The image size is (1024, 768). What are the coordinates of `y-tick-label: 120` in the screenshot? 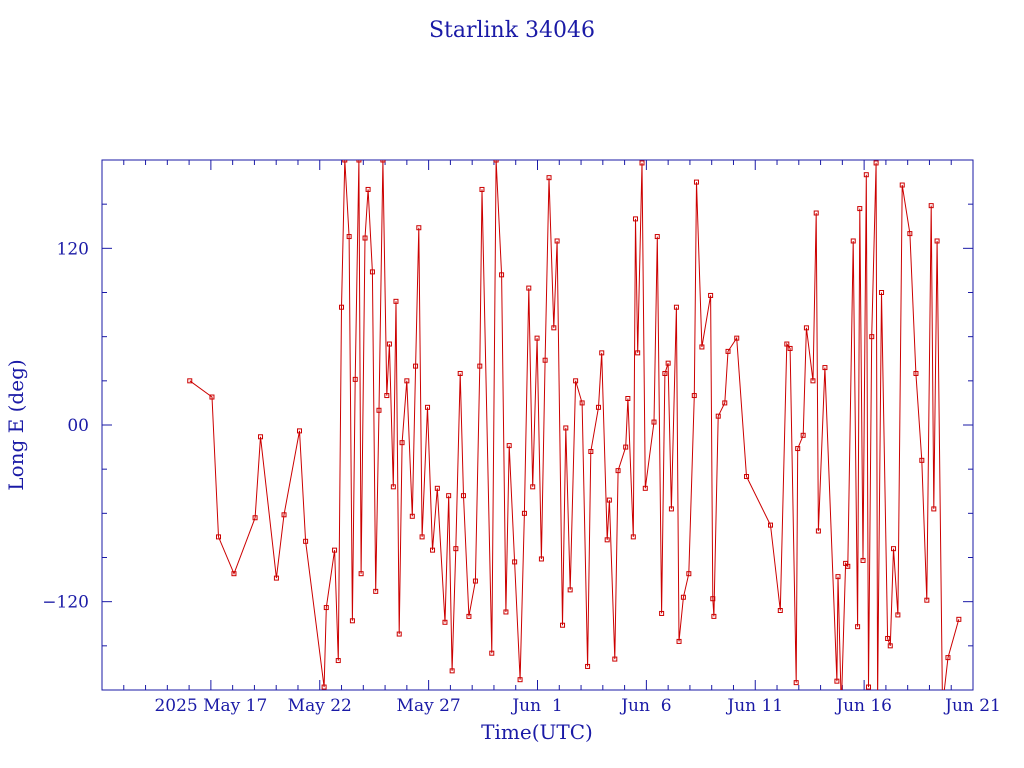 It's located at (73, 249).